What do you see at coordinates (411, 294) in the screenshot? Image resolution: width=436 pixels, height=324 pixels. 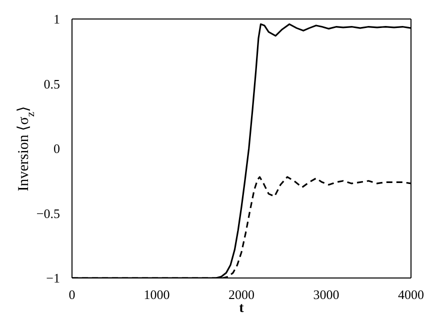 I see `x-tick-label: 4000` at bounding box center [411, 294].